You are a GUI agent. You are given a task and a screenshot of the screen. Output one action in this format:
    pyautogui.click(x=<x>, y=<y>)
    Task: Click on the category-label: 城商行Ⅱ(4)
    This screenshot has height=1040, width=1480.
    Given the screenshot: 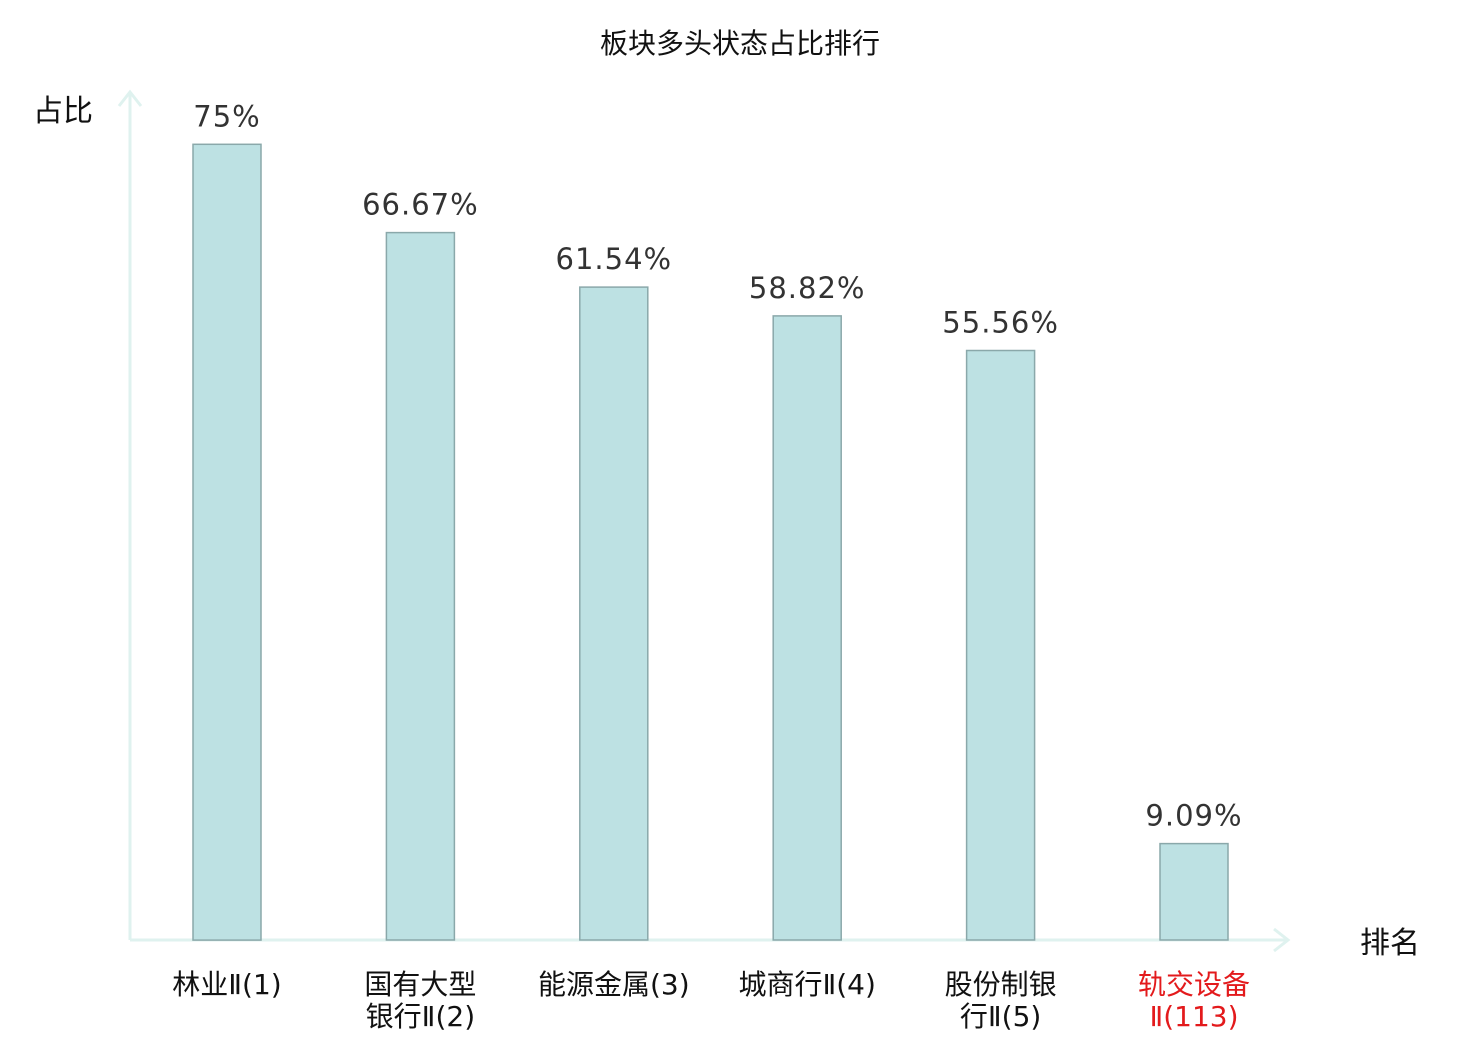 What is the action you would take?
    pyautogui.click(x=806, y=984)
    